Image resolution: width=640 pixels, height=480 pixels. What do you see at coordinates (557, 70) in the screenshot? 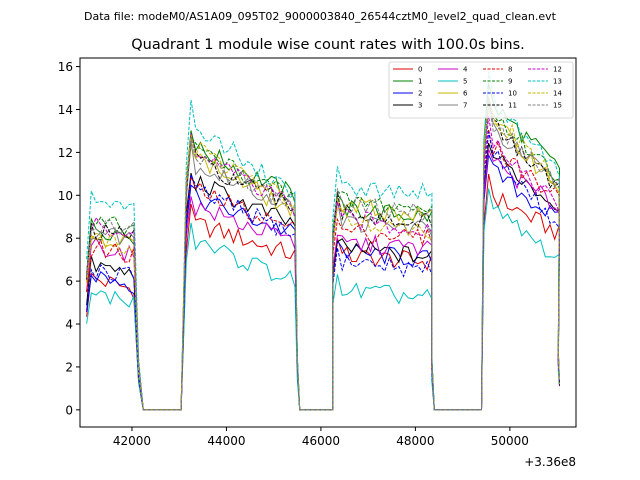
I see `legend-label-12: 12` at bounding box center [557, 70].